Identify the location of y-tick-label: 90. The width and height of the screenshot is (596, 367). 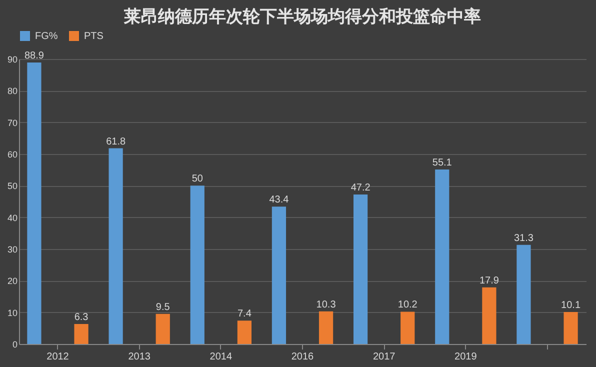
(12, 59).